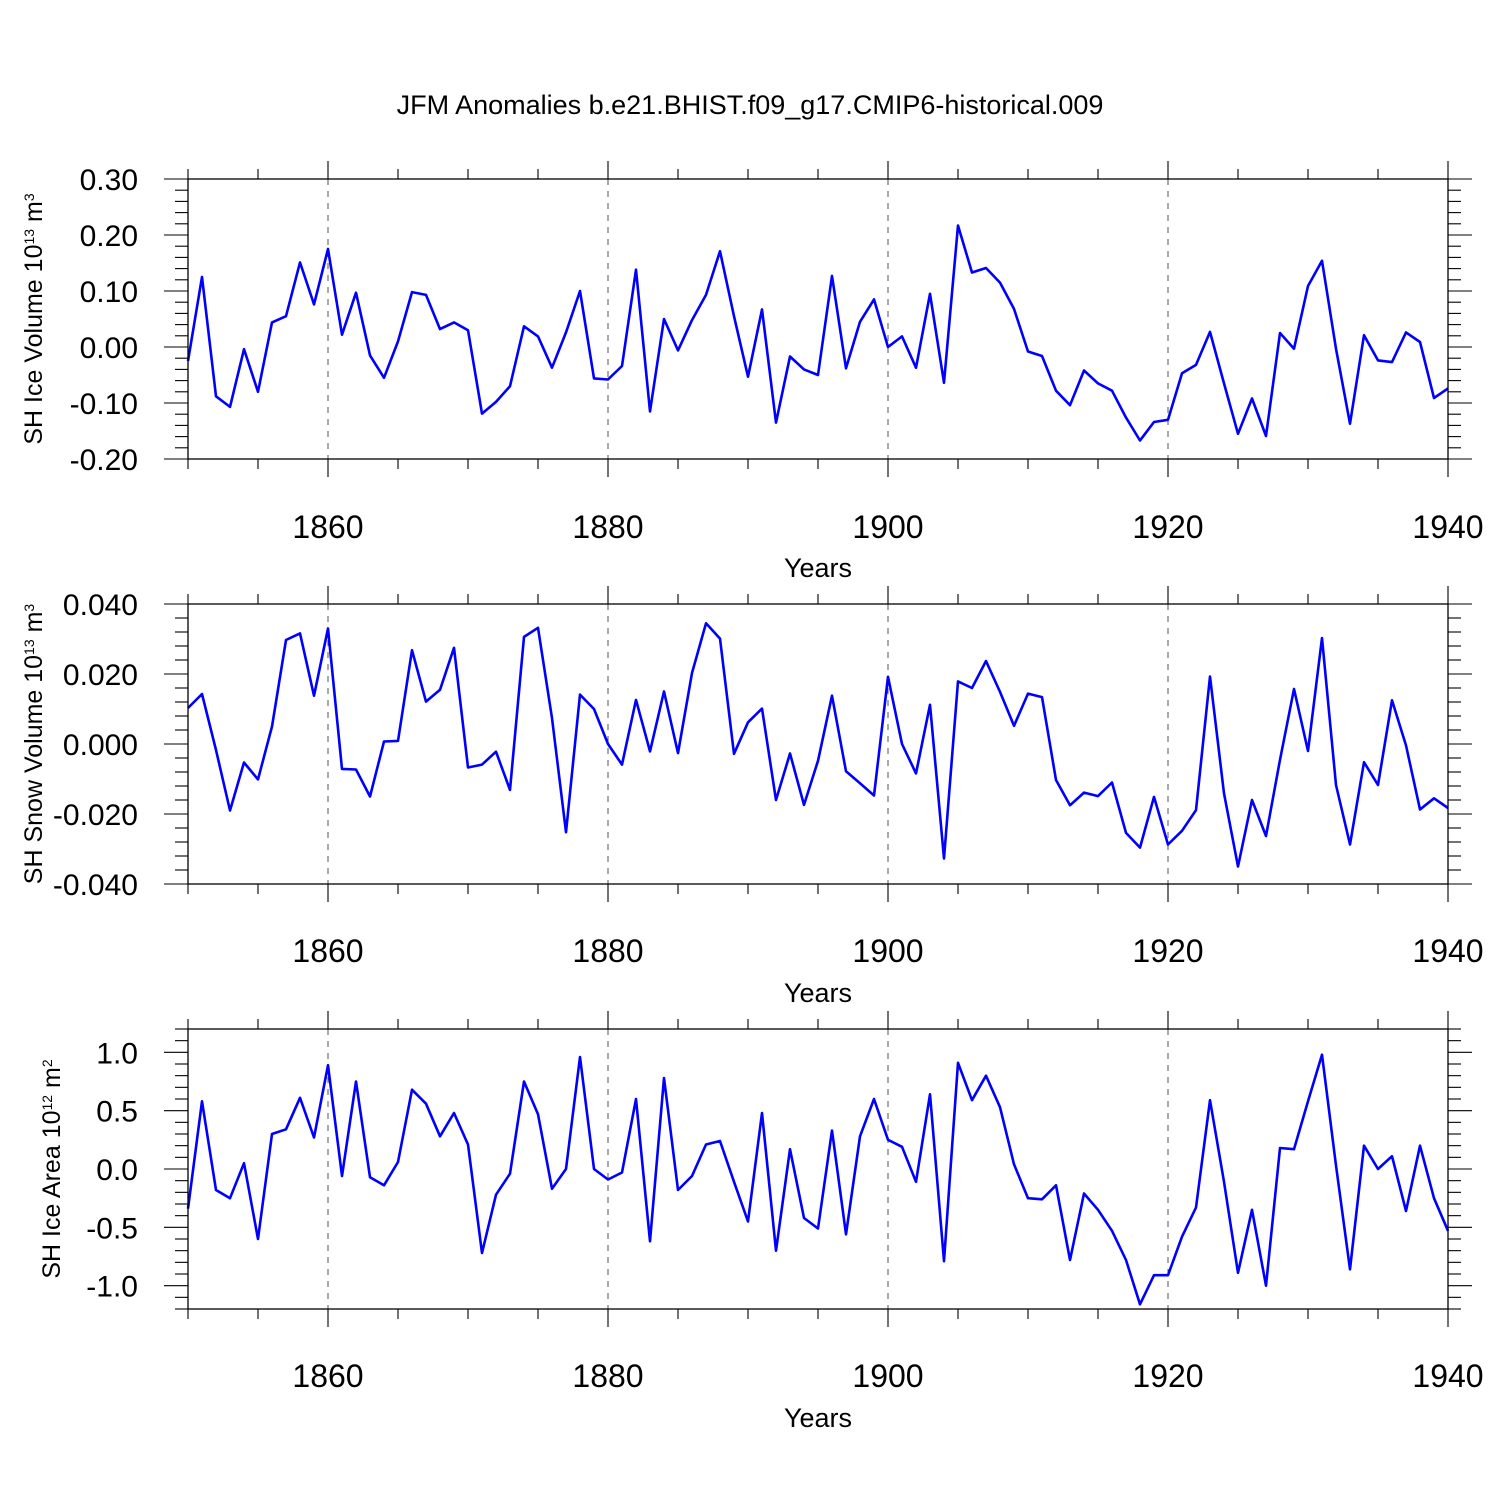 The image size is (1500, 1500). What do you see at coordinates (117, 1053) in the screenshot?
I see `y-tick-label: 1.0` at bounding box center [117, 1053].